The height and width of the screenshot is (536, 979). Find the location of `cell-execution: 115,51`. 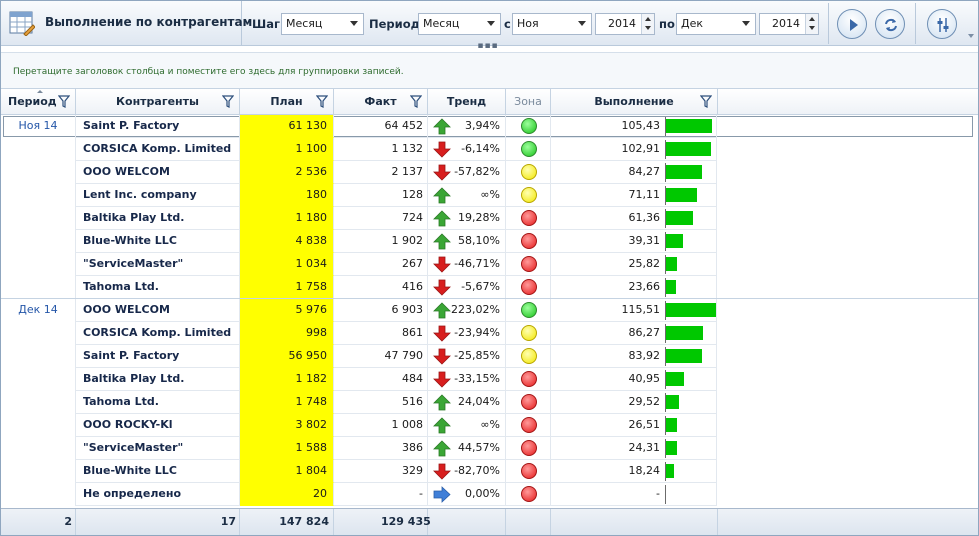

cell-execution: 115,51 is located at coordinates (634, 310).